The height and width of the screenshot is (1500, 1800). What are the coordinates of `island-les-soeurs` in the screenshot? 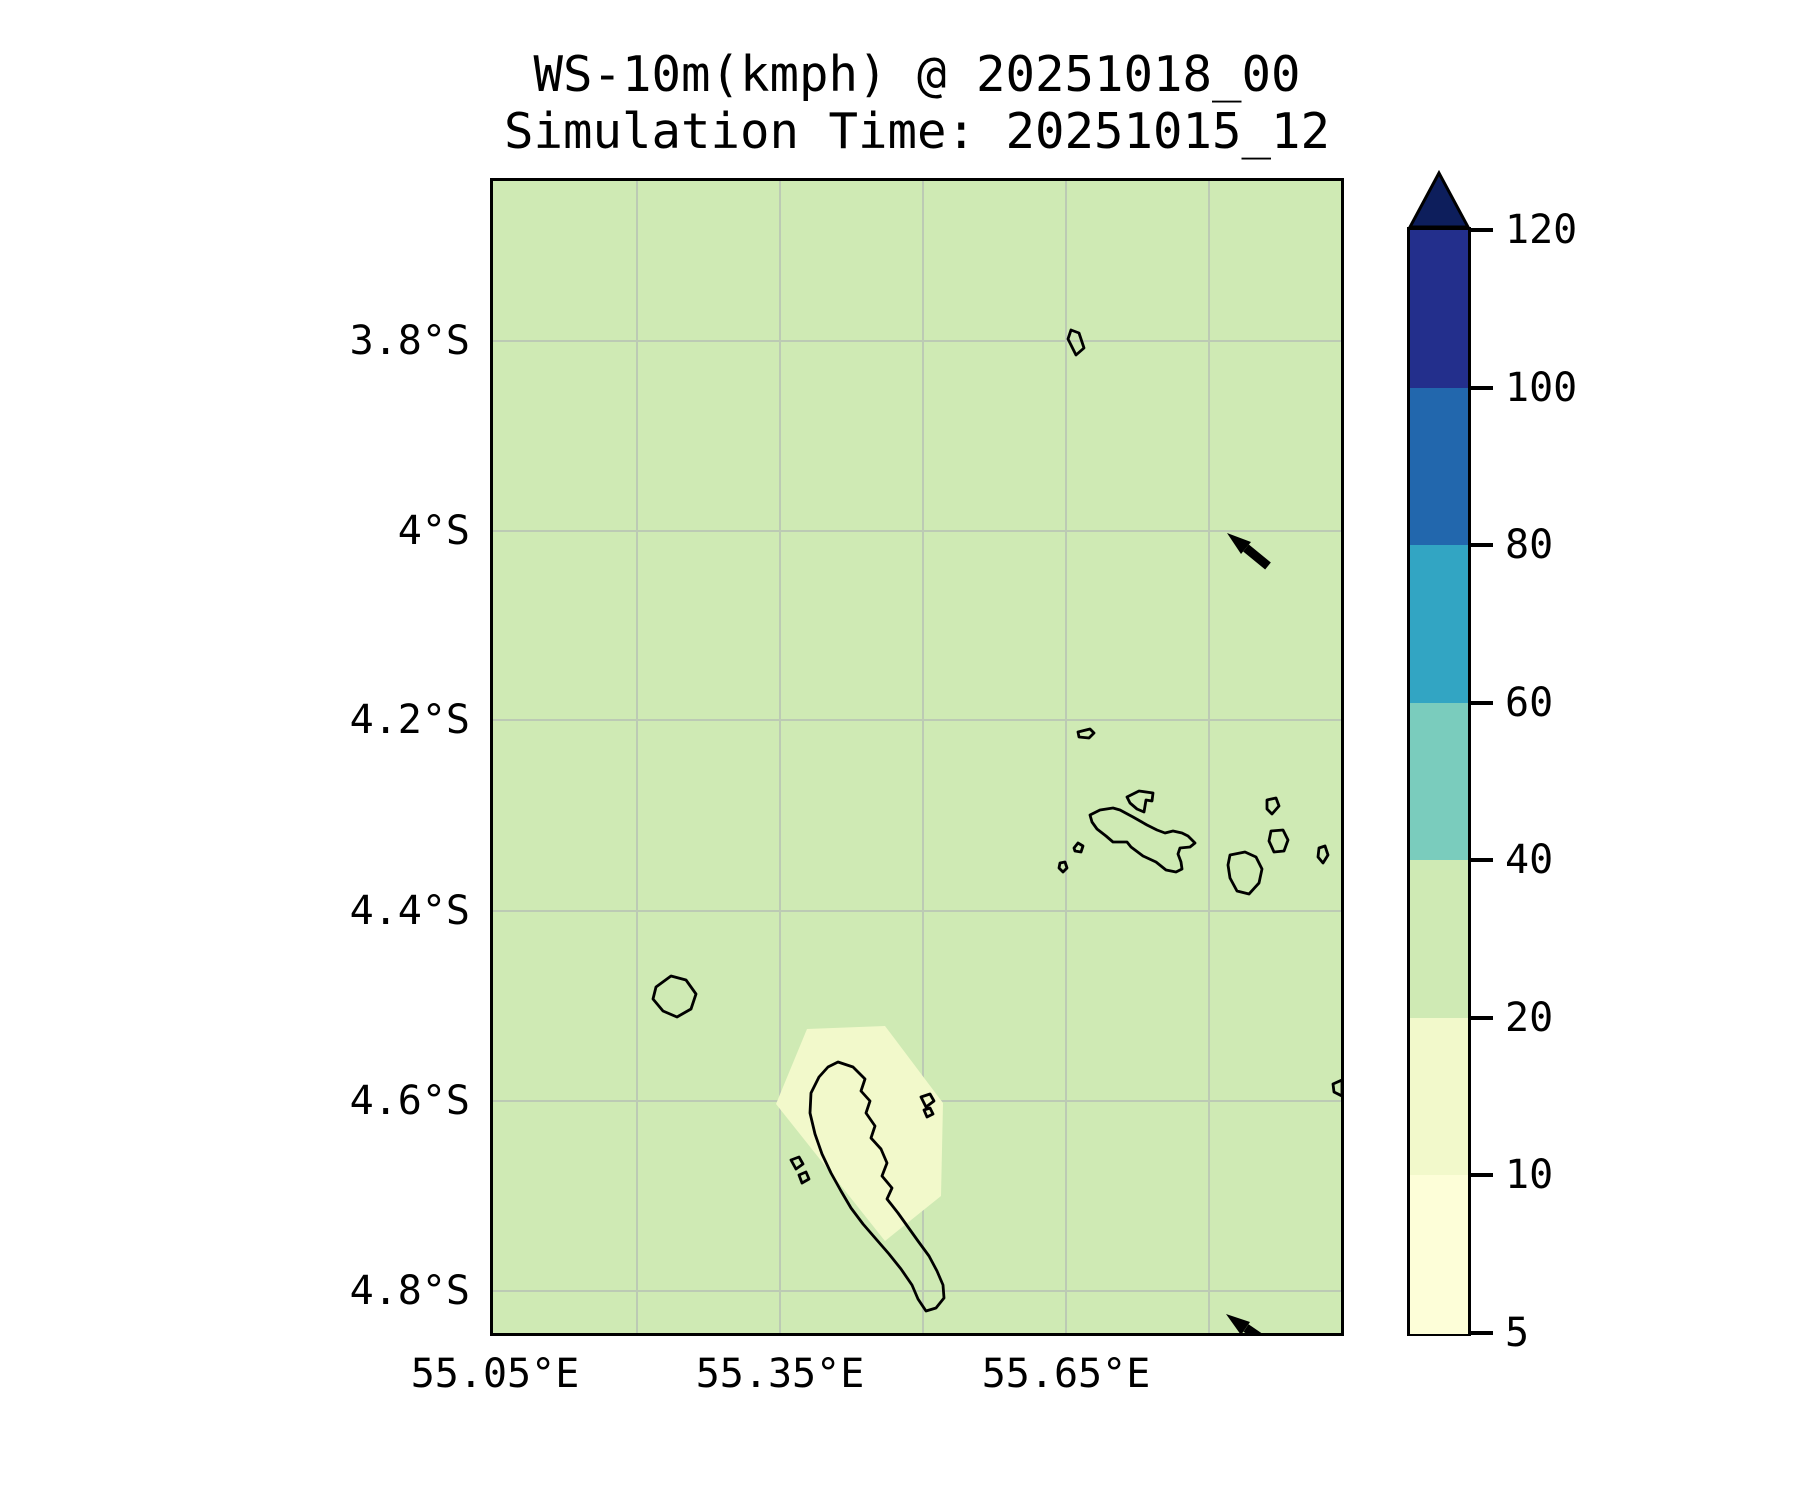 It's located at (1273, 806).